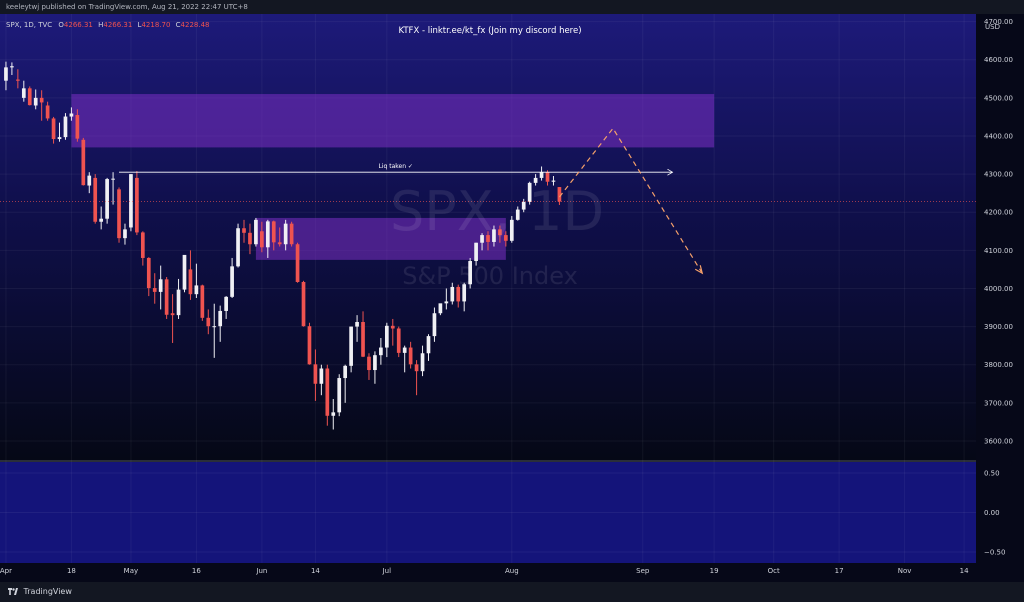 This screenshot has width=1024, height=602. I want to click on x-tick-label: May, so click(131, 571).